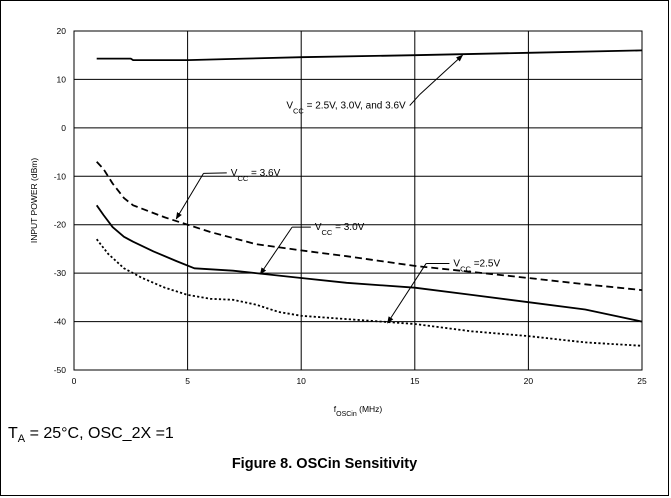  I want to click on y-tick-label: -50, so click(60, 370).